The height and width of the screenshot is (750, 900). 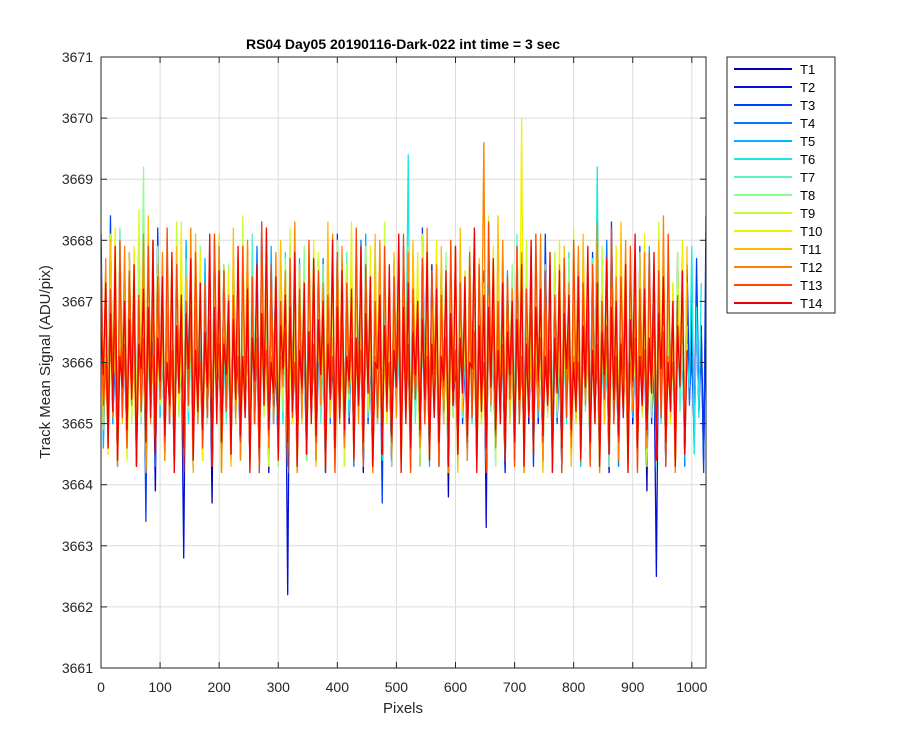 I want to click on legend-label-t4: T4, so click(x=807, y=123).